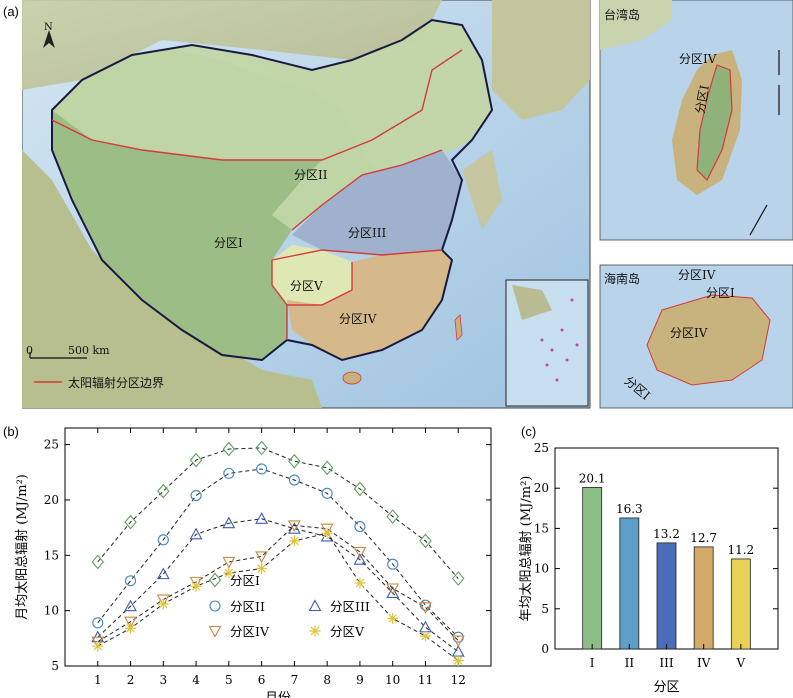 The height and width of the screenshot is (698, 793). Describe the element at coordinates (425, 680) in the screenshot. I see `x-tick-label: 11` at that location.